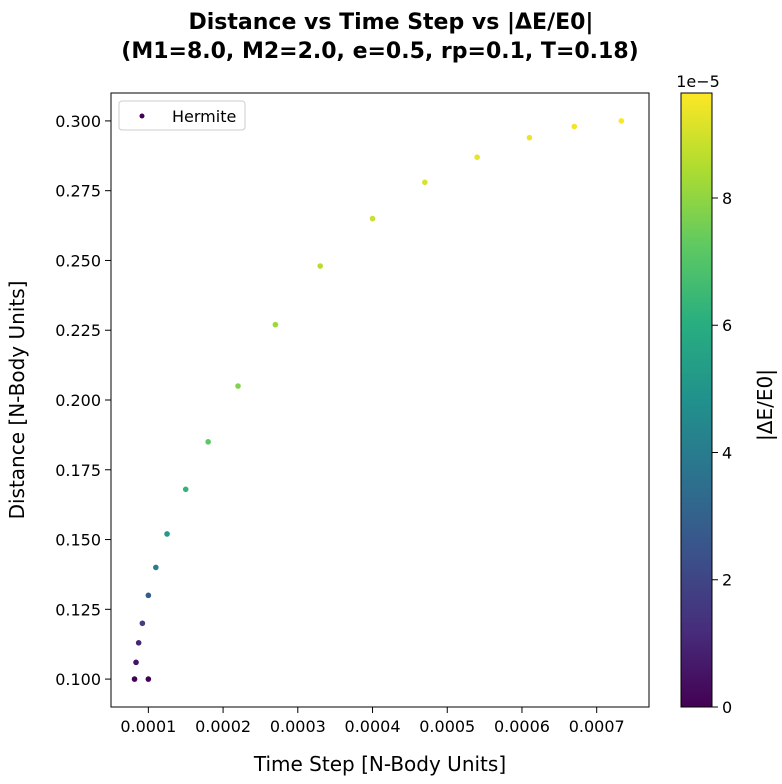 This screenshot has height=784, width=782. I want to click on y-tick-label: 0.125, so click(78, 609).